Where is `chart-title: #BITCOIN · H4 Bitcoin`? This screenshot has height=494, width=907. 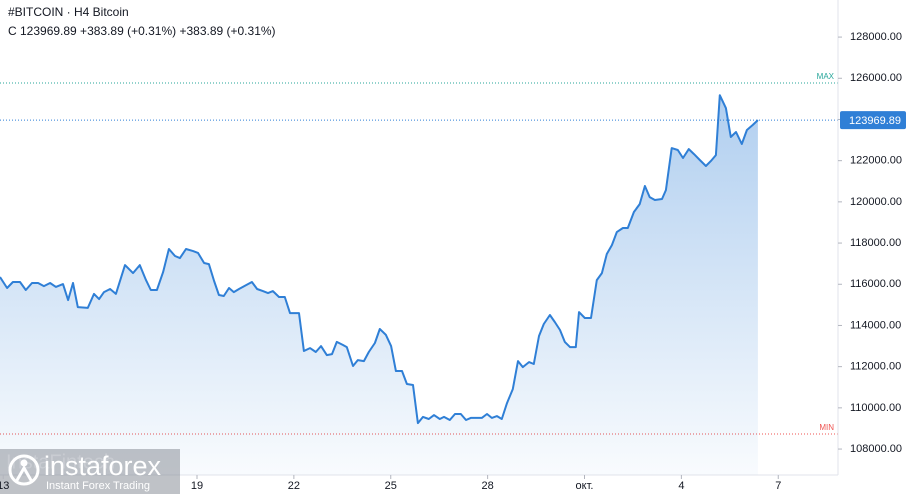
chart-title: #BITCOIN · H4 Bitcoin is located at coordinates (68, 12).